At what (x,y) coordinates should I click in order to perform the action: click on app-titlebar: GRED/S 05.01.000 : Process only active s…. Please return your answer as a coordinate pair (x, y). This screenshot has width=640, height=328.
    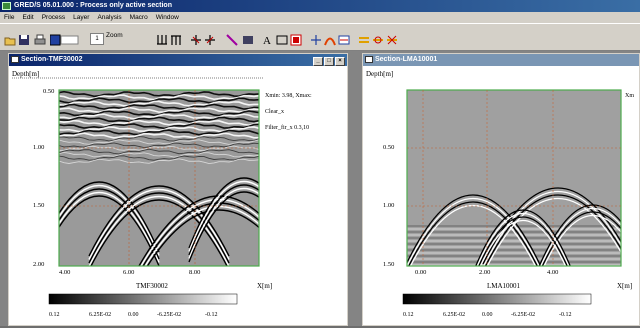
    Looking at the image, I should click on (320, 6).